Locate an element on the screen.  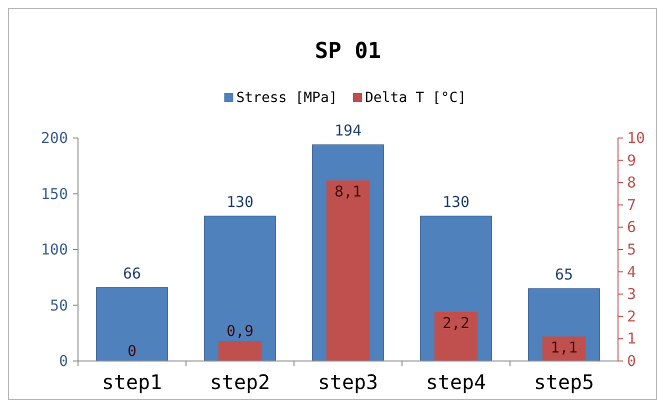
y-tick-label: 100 is located at coordinates (54, 249).